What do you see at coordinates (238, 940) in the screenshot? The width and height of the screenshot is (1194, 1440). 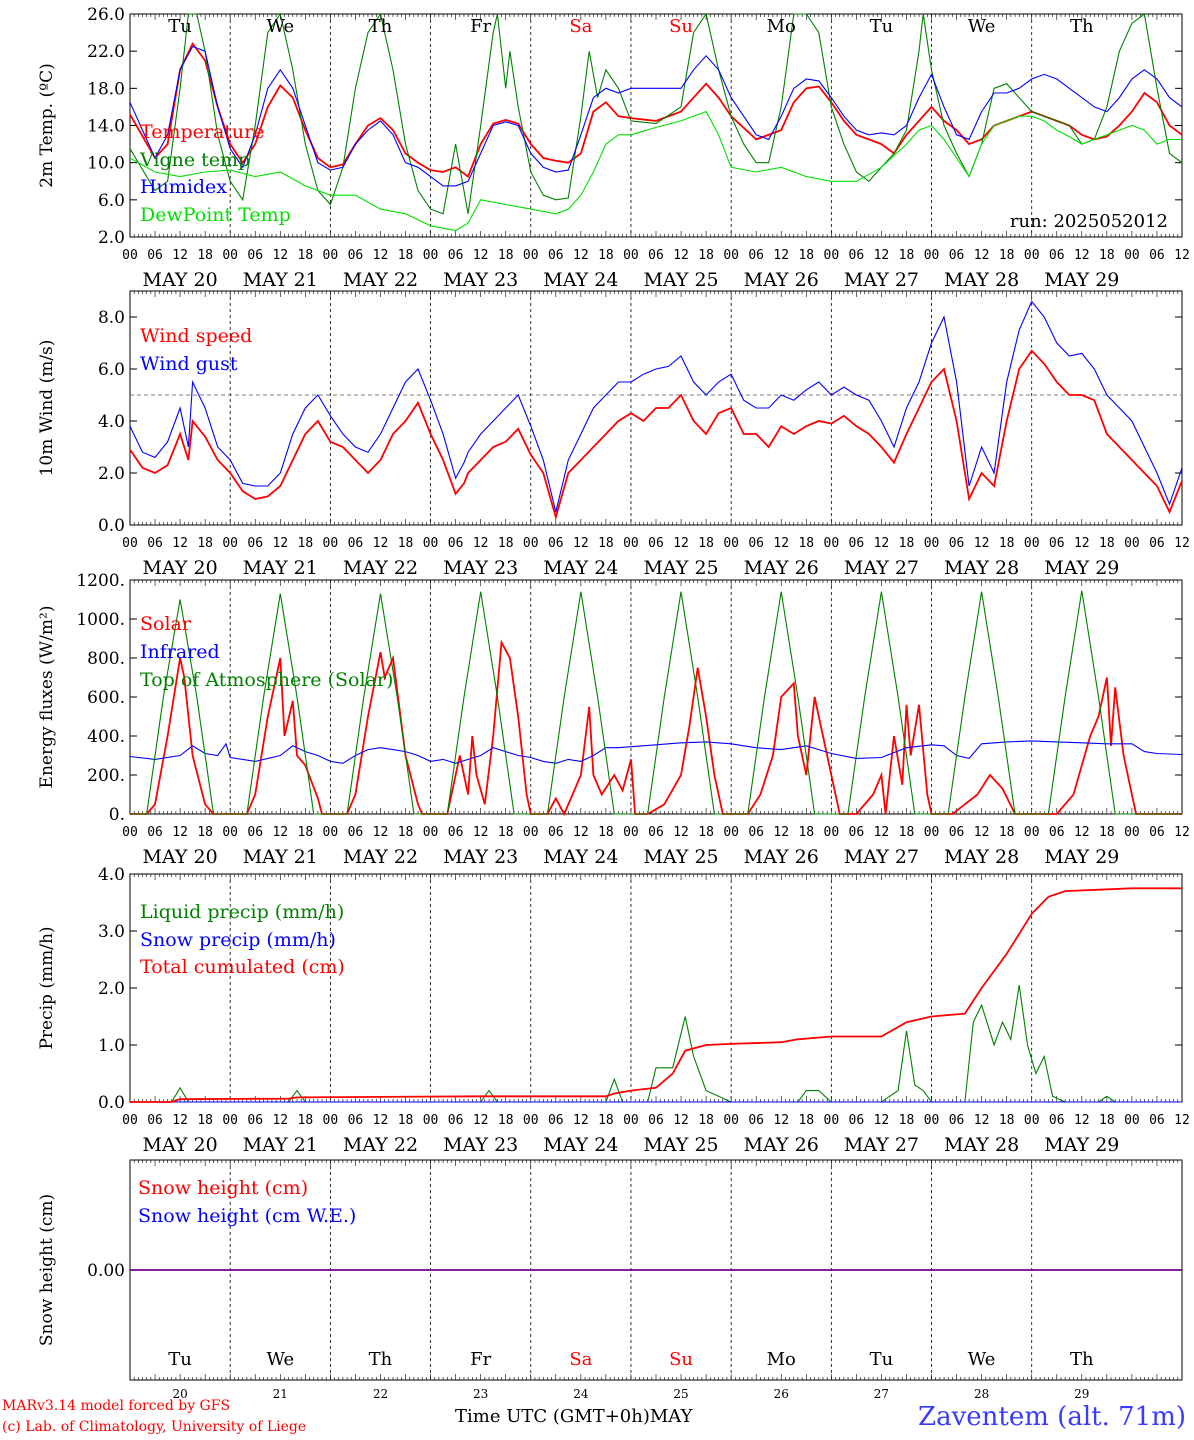 I see `legend-entry: Snow precip (mm/h)` at bounding box center [238, 940].